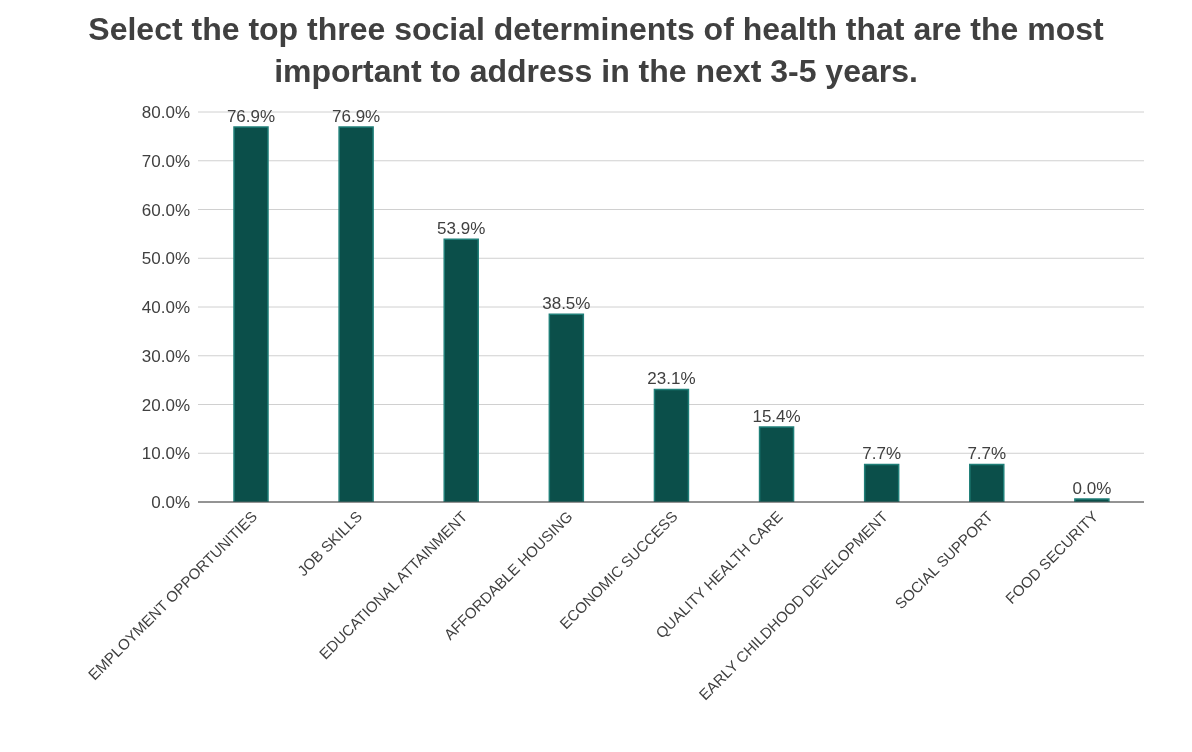 Image resolution: width=1192 pixels, height=752 pixels. Describe the element at coordinates (165, 308) in the screenshot. I see `y-tick-label: 40.0%` at that location.